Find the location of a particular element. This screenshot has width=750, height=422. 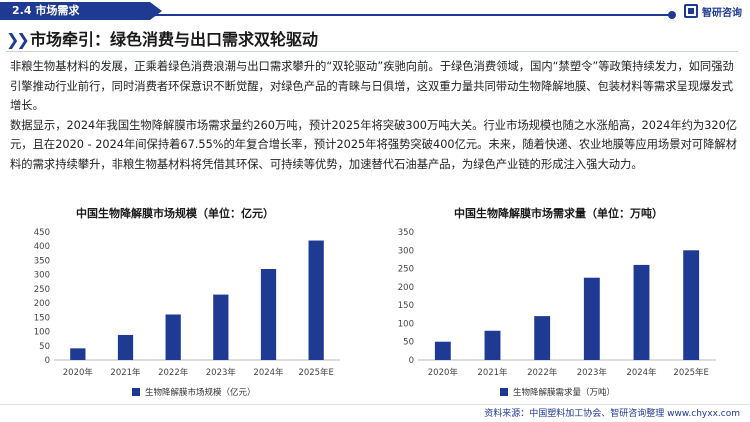

logo-text: 智研咨询 is located at coordinates (722, 13).